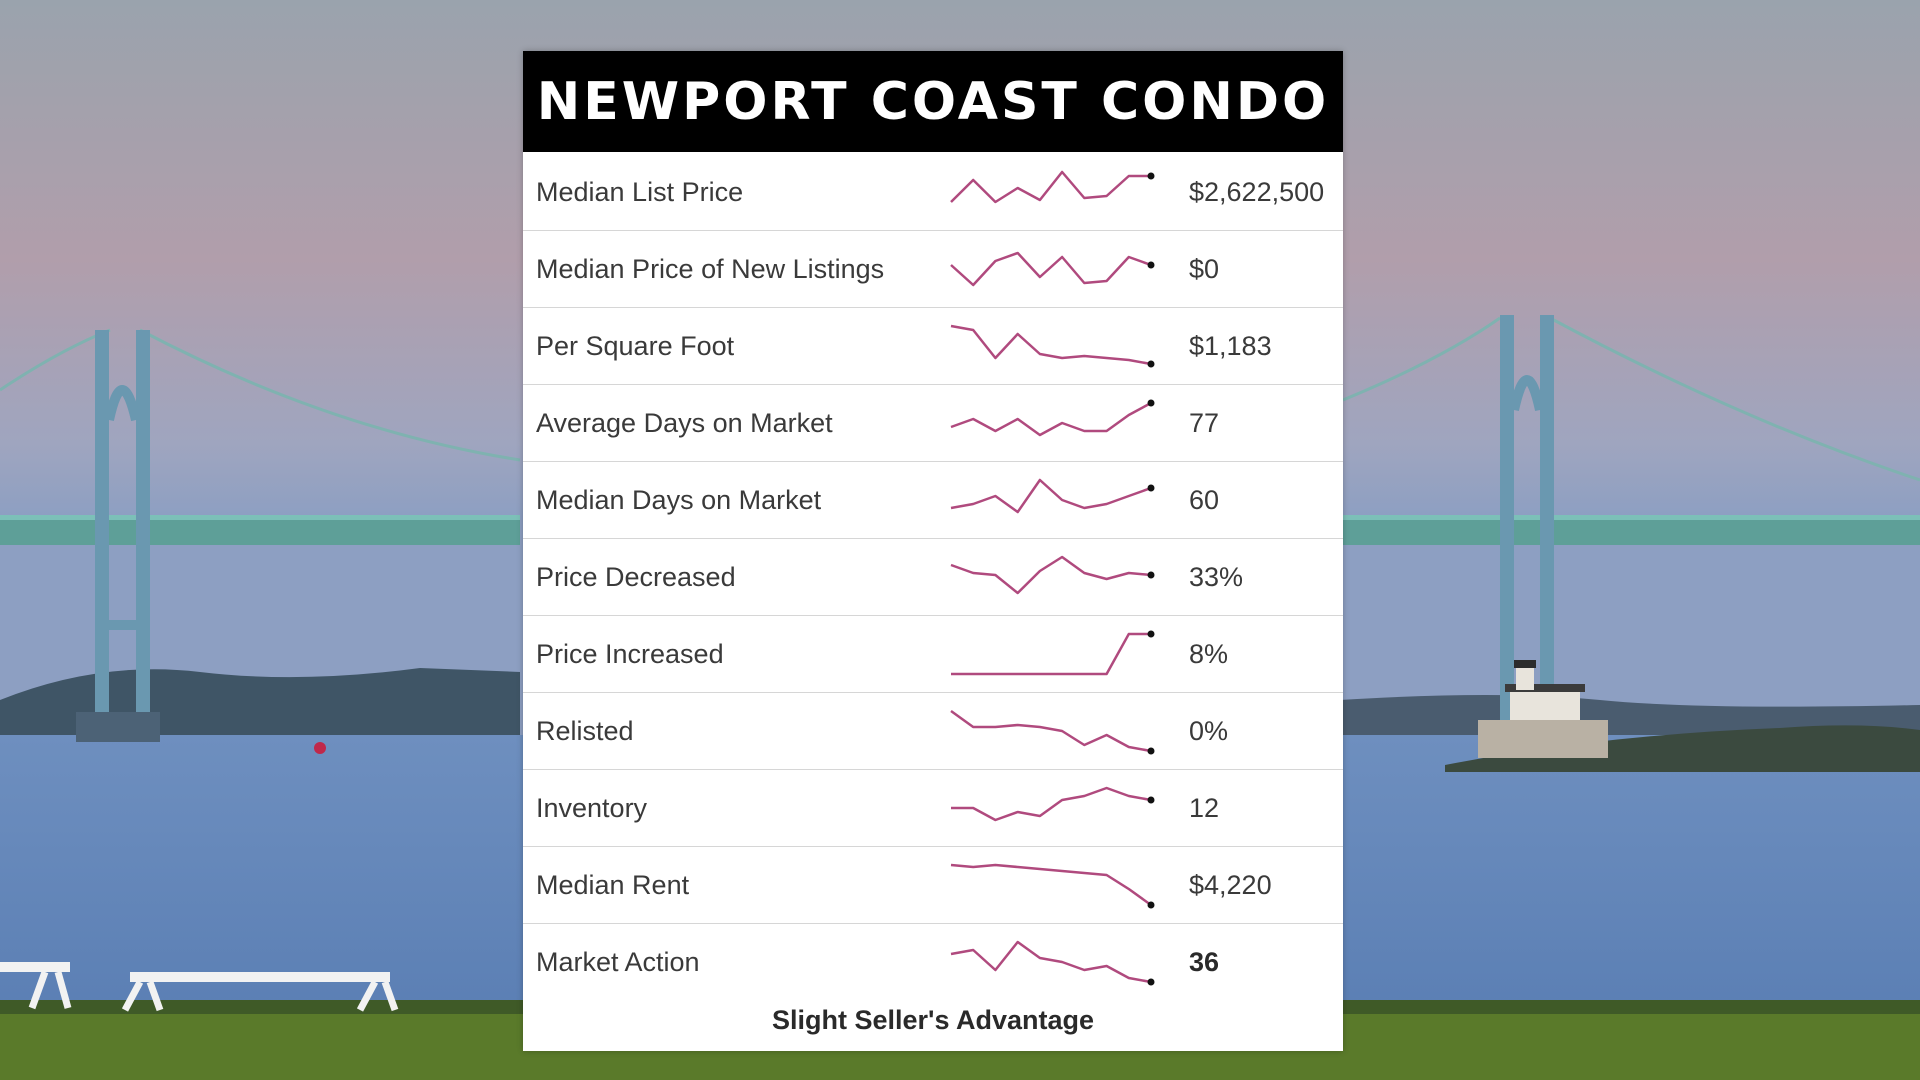  What do you see at coordinates (1230, 885) in the screenshot?
I see `stat-value: $4,220` at bounding box center [1230, 885].